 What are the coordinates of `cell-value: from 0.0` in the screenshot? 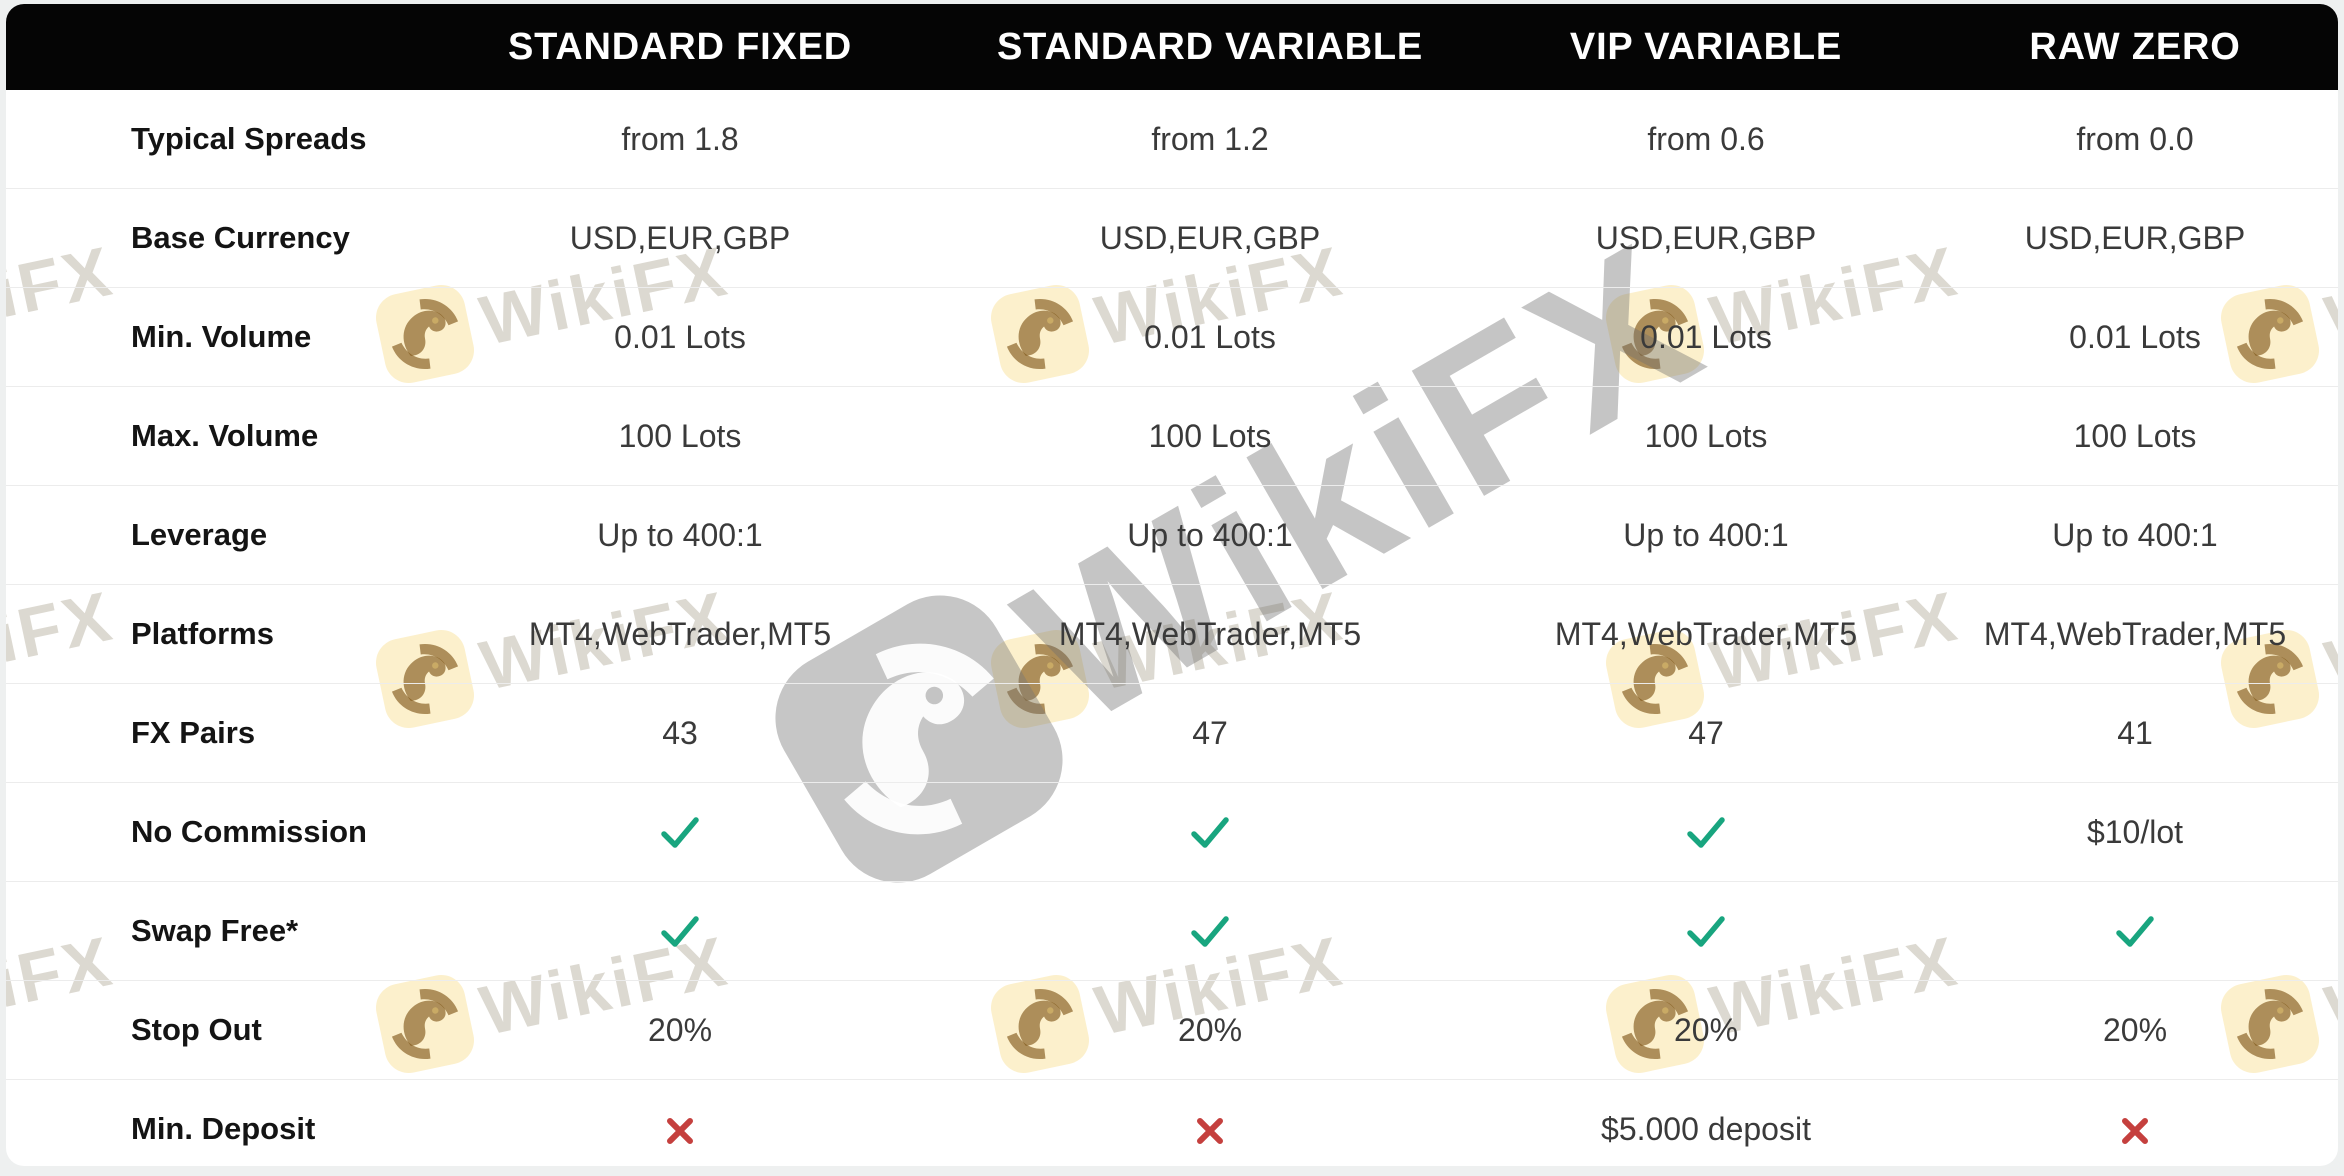 It's located at (2135, 138).